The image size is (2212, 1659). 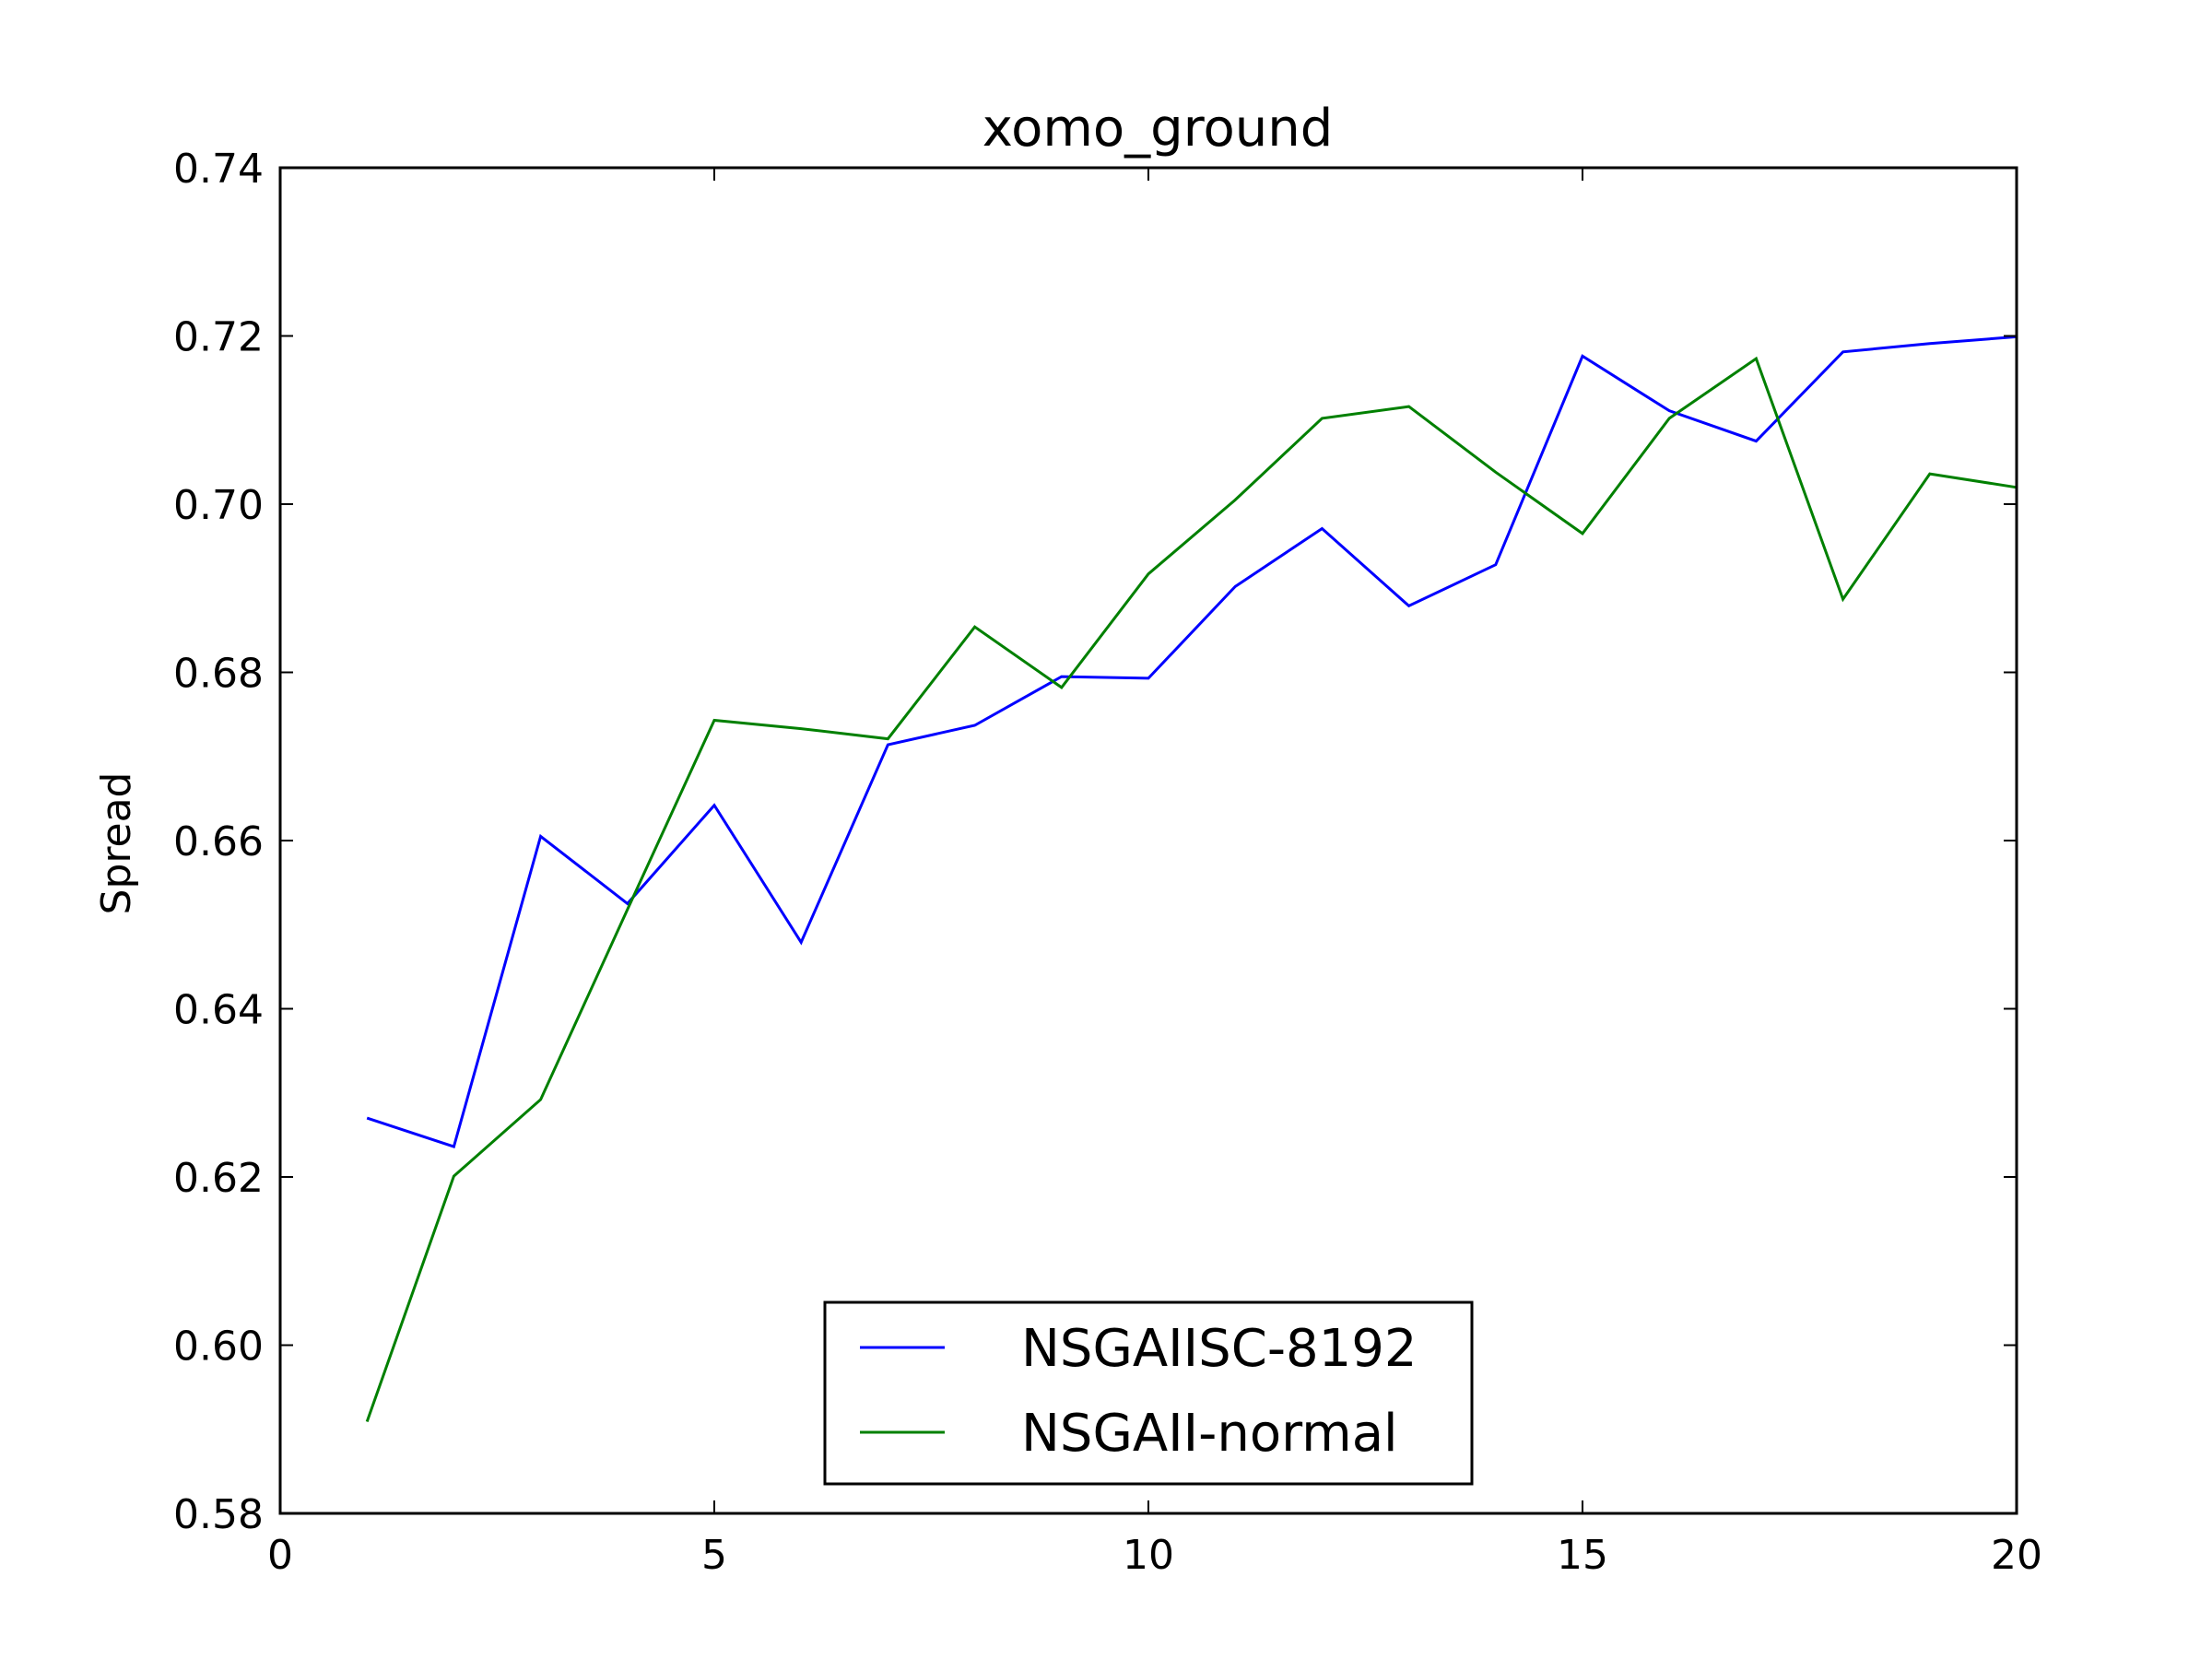 What do you see at coordinates (218, 505) in the screenshot?
I see `y-tick-label: 0.70` at bounding box center [218, 505].